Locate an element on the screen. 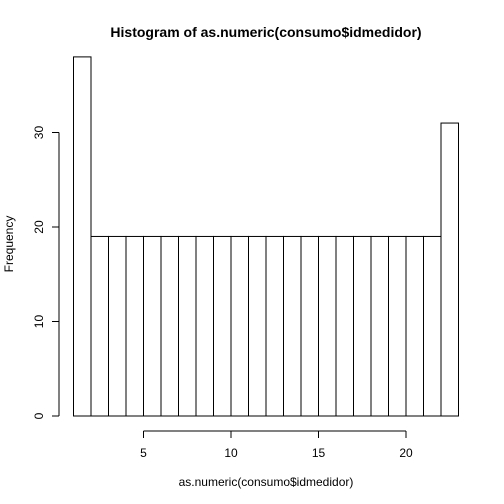 The image size is (504, 504). x-tick-label: 15 is located at coordinates (319, 453).